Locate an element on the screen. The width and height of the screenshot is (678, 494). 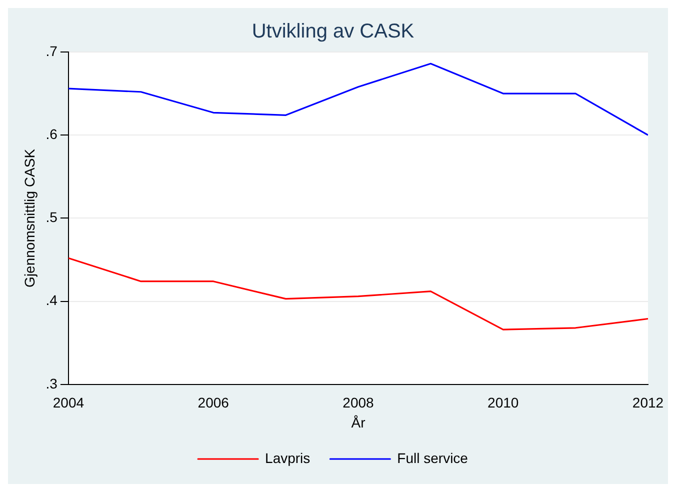
x-tick-label: 2010 is located at coordinates (503, 402).